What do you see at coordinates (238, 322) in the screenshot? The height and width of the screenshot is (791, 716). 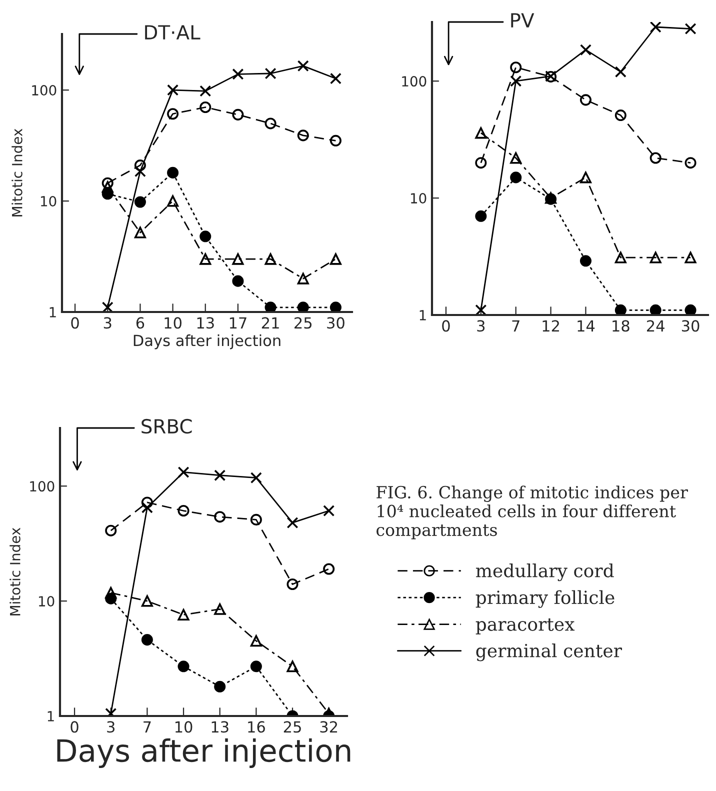 I see `x-tick-label: 17` at bounding box center [238, 322].